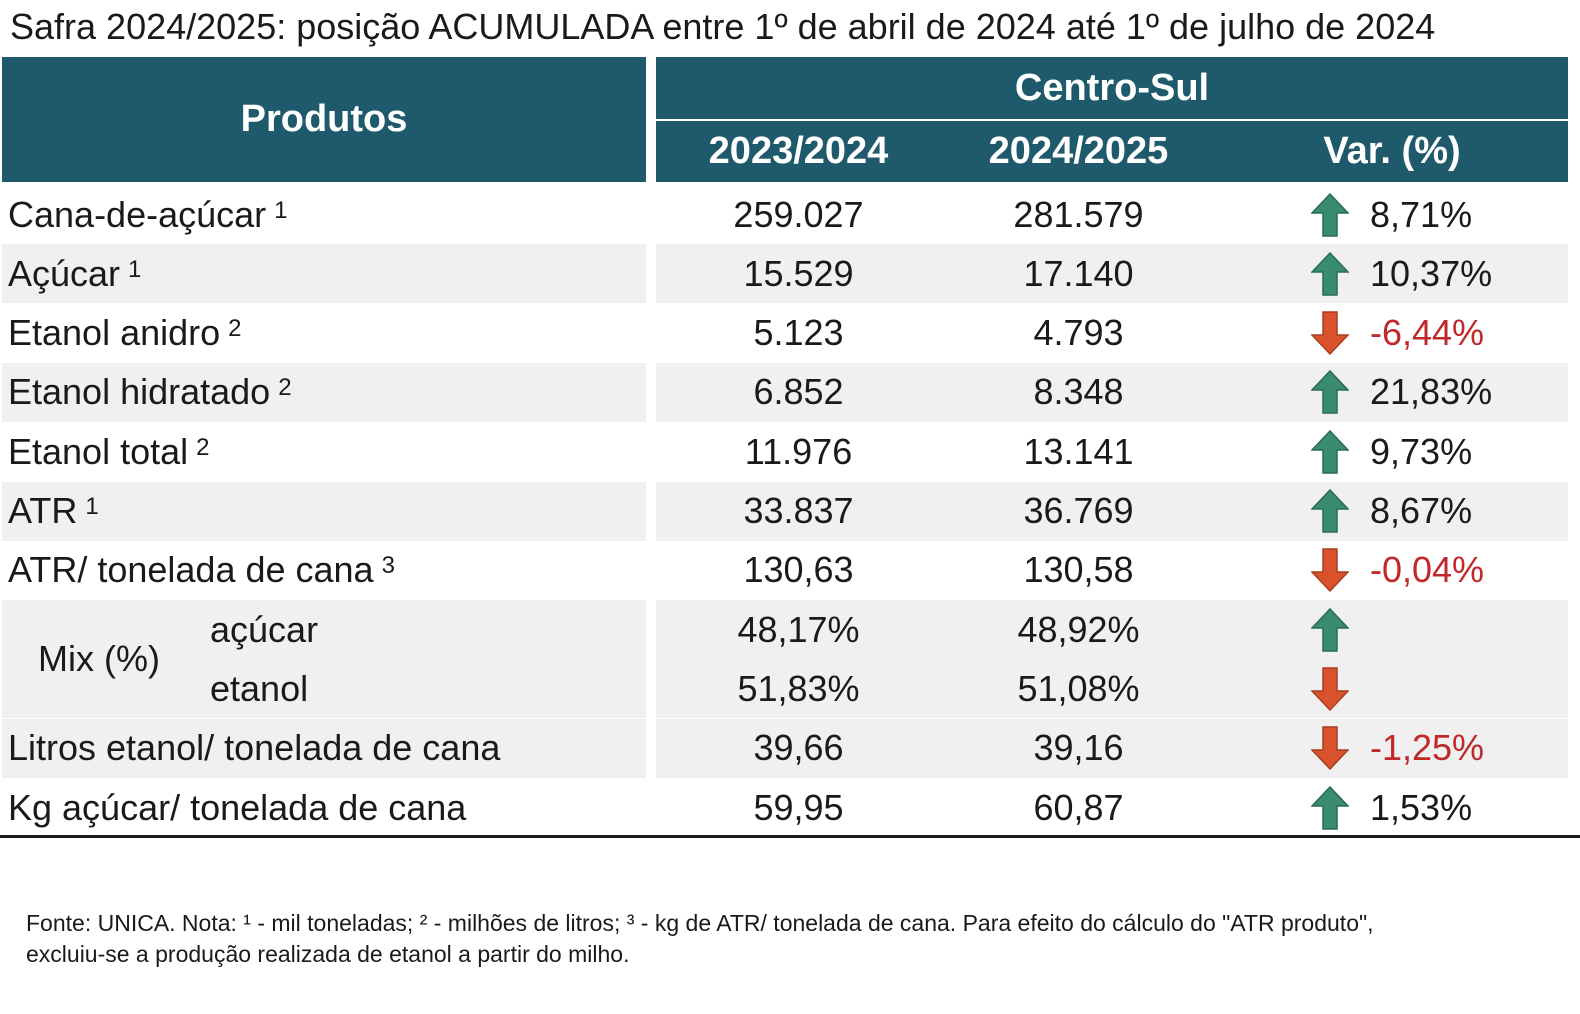 The height and width of the screenshot is (1014, 1580). What do you see at coordinates (798, 807) in the screenshot?
I see `value-2023: 59,95` at bounding box center [798, 807].